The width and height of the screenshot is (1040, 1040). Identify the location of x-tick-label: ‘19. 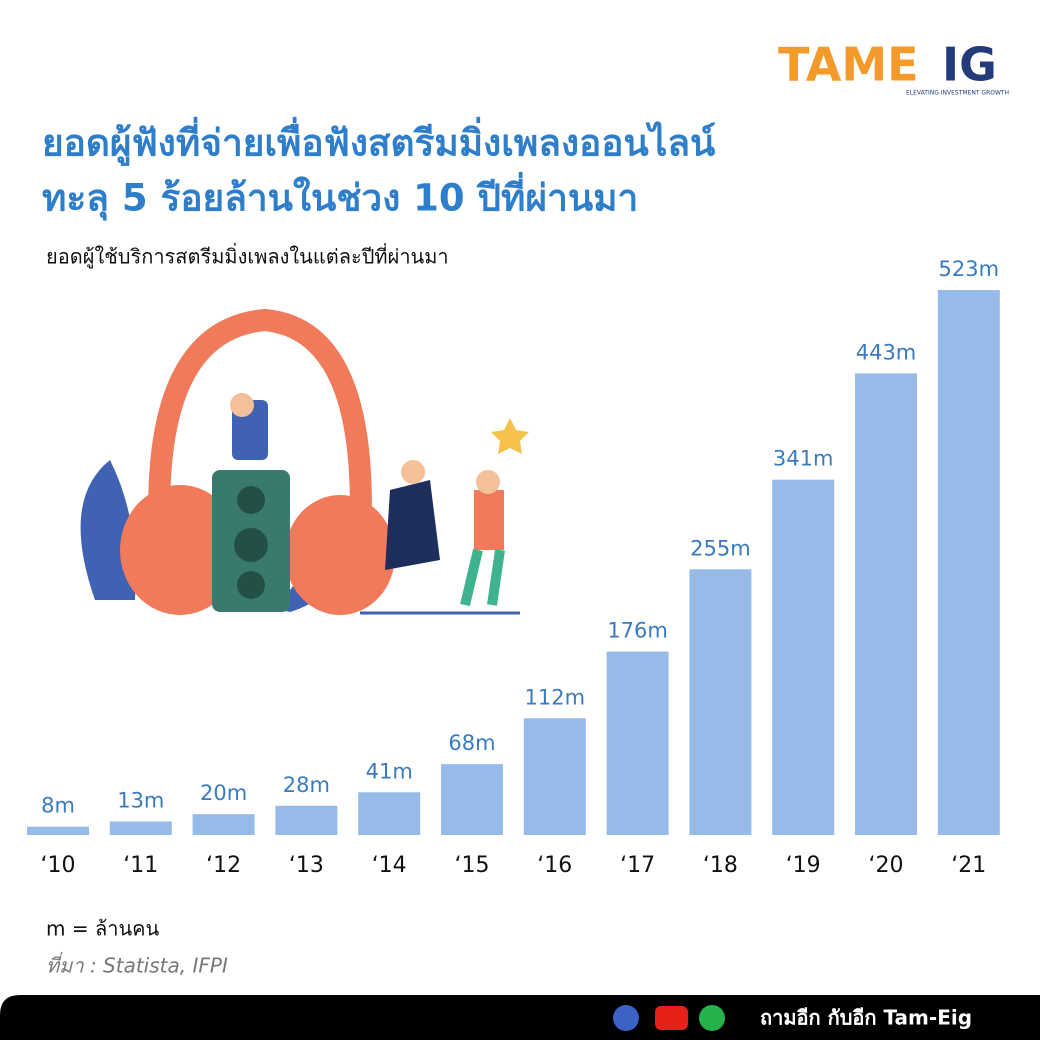
(803, 865).